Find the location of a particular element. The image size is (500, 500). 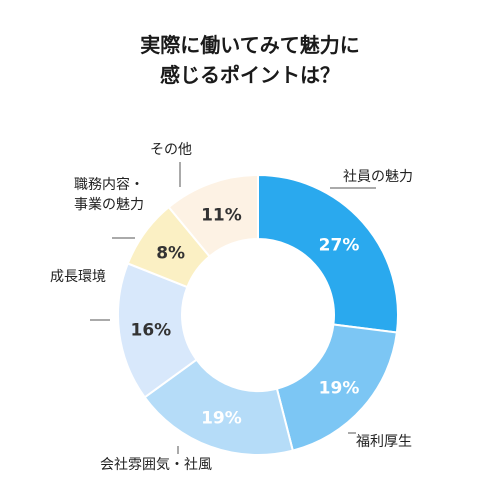

category-label-1: 社員の魅力 is located at coordinates (378, 177).